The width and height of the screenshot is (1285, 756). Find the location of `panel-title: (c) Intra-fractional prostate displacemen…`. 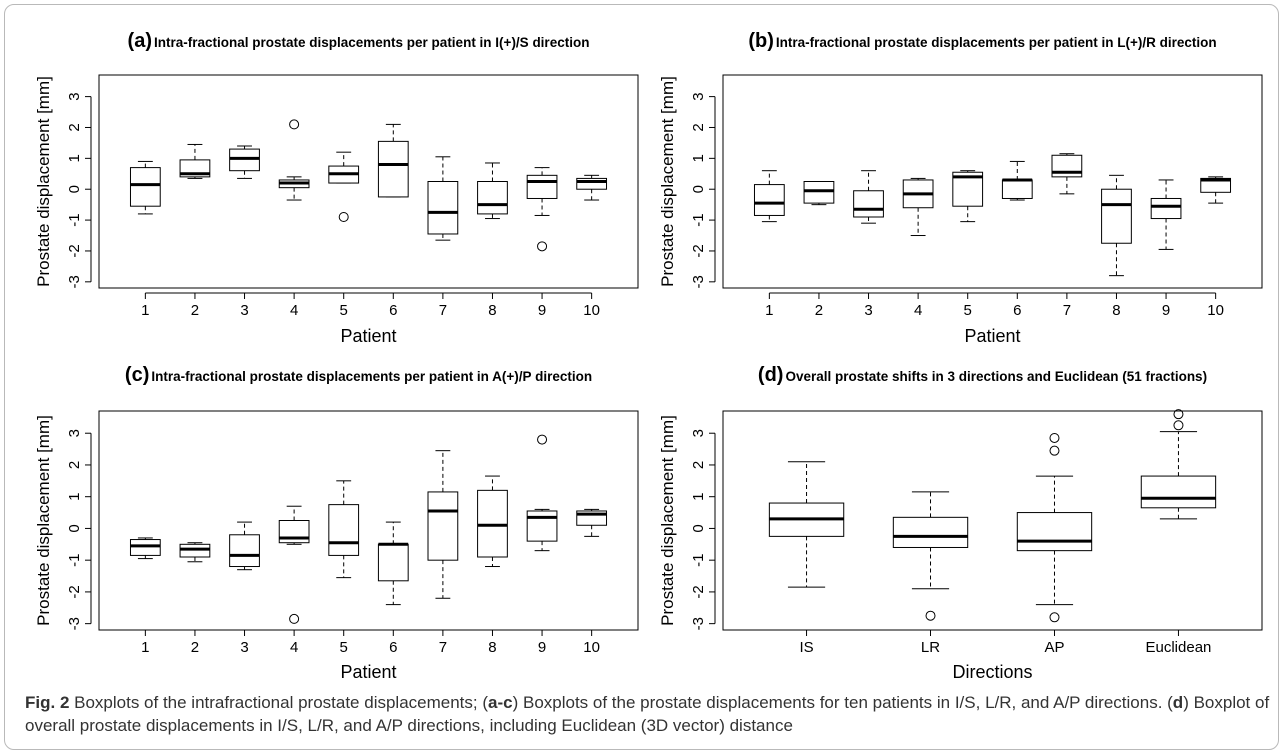

panel-title: (c) Intra-fractional prostate displacemen… is located at coordinates (358, 375).